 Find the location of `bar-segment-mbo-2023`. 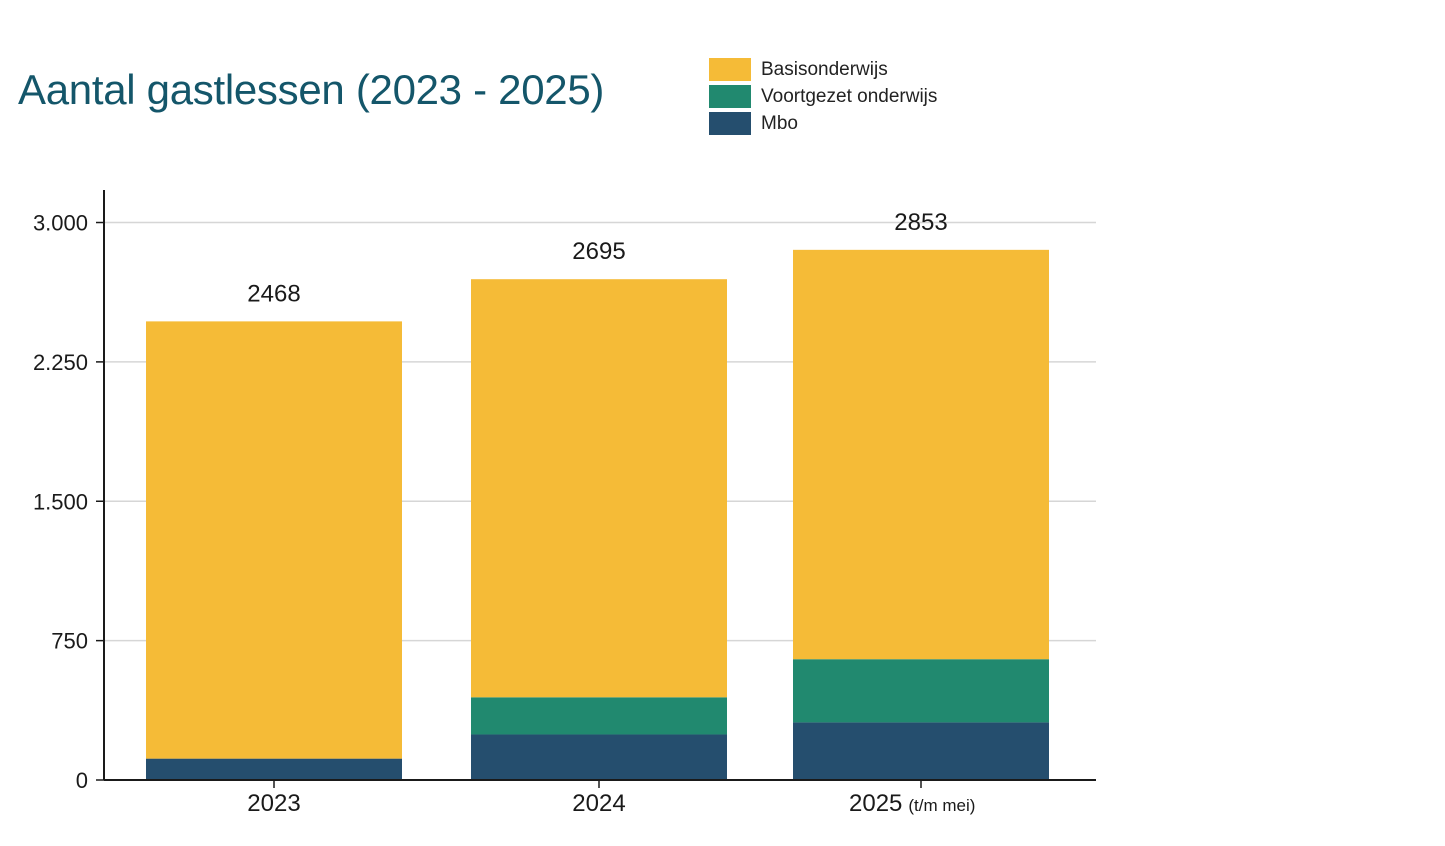

bar-segment-mbo-2023 is located at coordinates (274, 769).